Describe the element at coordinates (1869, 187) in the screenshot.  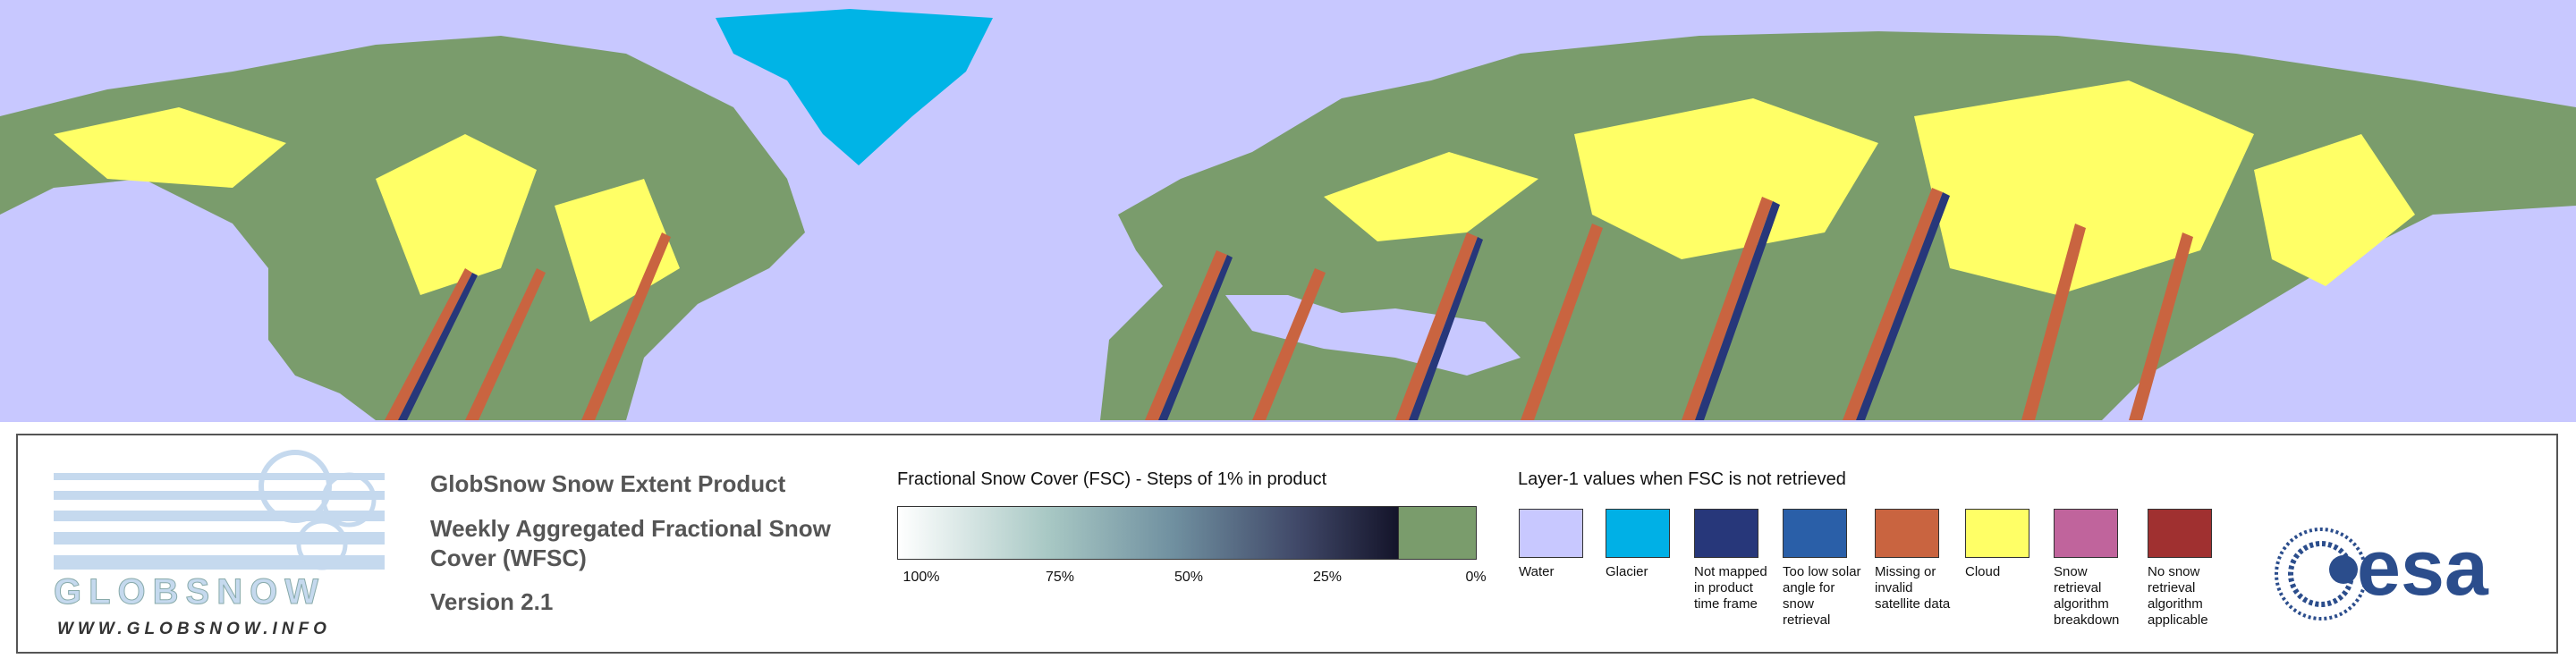
I see `cloud-patches-eu` at that location.